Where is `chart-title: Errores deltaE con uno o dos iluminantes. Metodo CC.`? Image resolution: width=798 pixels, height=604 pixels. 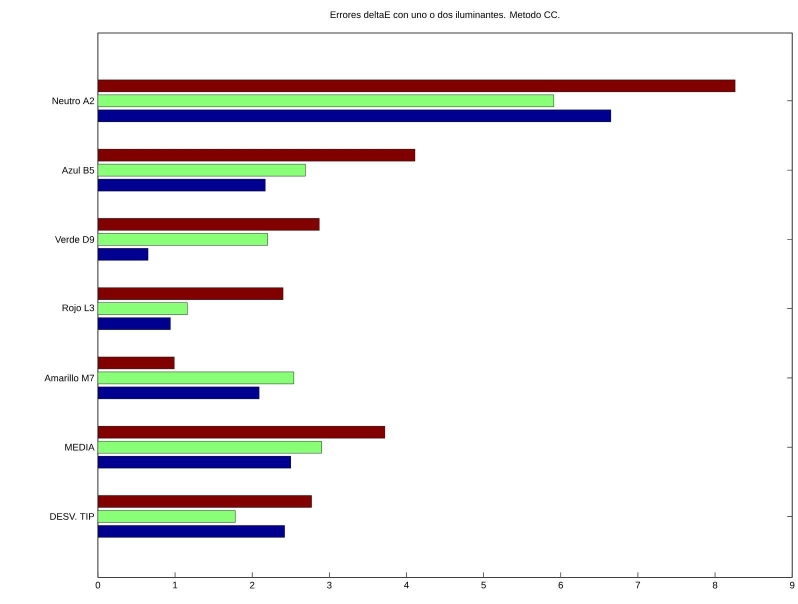 chart-title: Errores deltaE con uno o dos iluminantes. Metodo CC. is located at coordinates (445, 14).